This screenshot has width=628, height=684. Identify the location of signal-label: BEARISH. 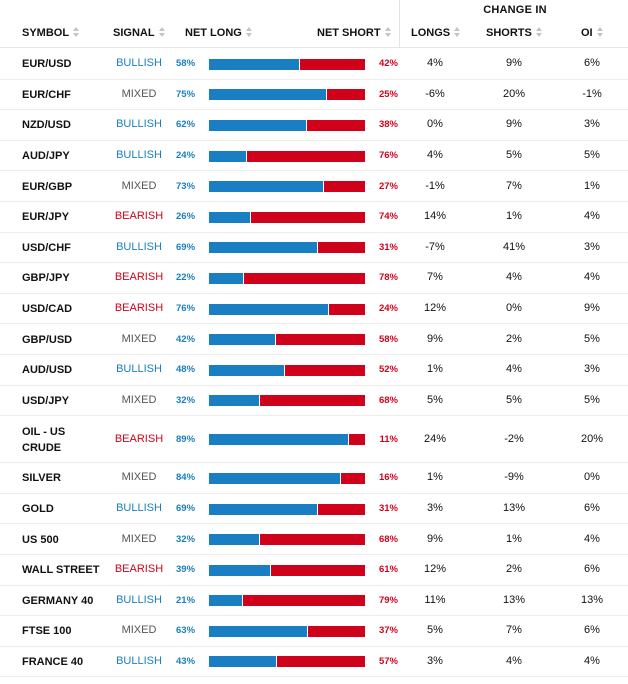
(139, 308).